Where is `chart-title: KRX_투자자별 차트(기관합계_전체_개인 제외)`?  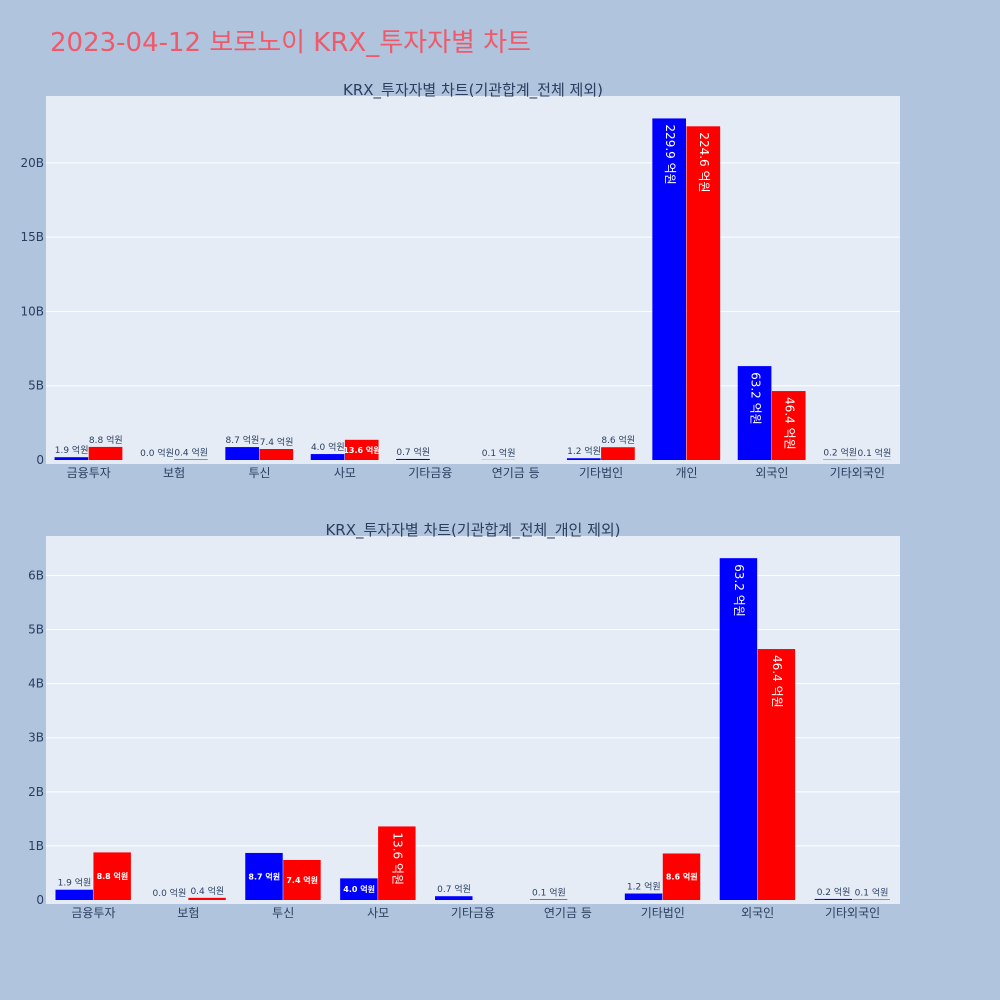
chart-title: KRX_투자자별 차트(기관합계_전체_개인 제외) is located at coordinates (472, 530).